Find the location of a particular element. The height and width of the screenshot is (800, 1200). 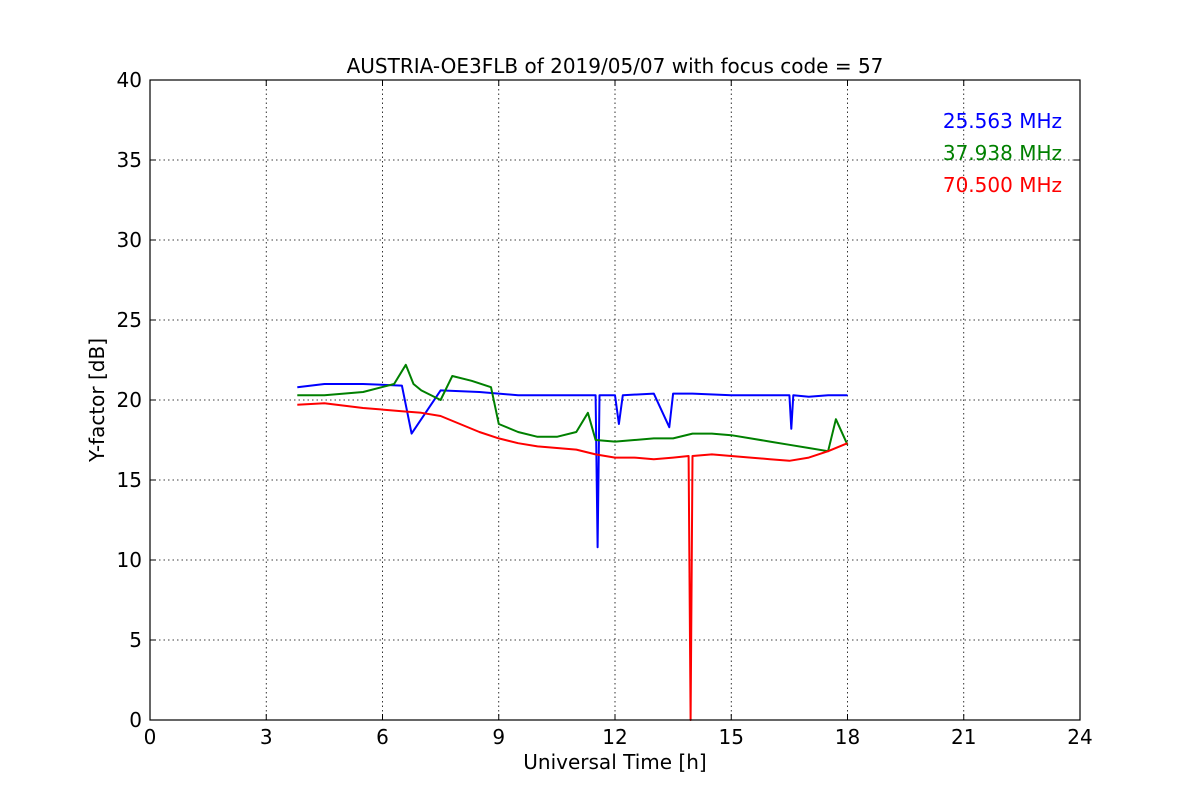

y-tick-label: 25 is located at coordinates (129, 320).